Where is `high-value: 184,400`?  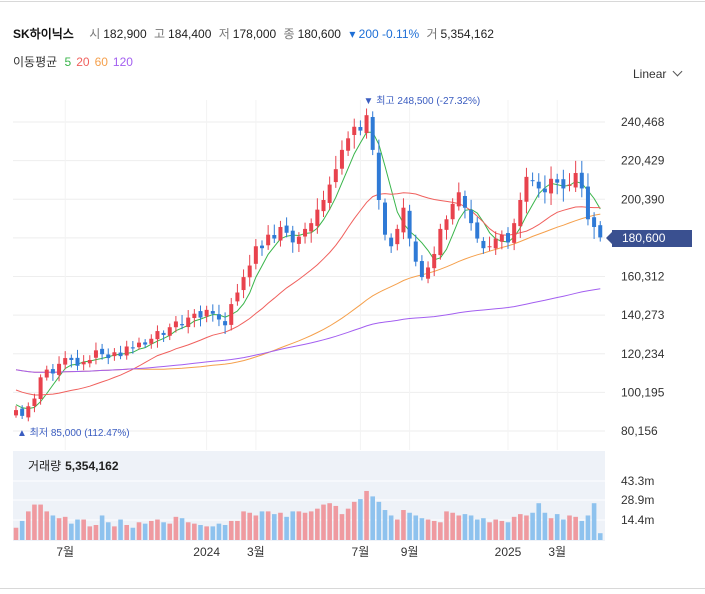
high-value: 184,400 is located at coordinates (190, 34).